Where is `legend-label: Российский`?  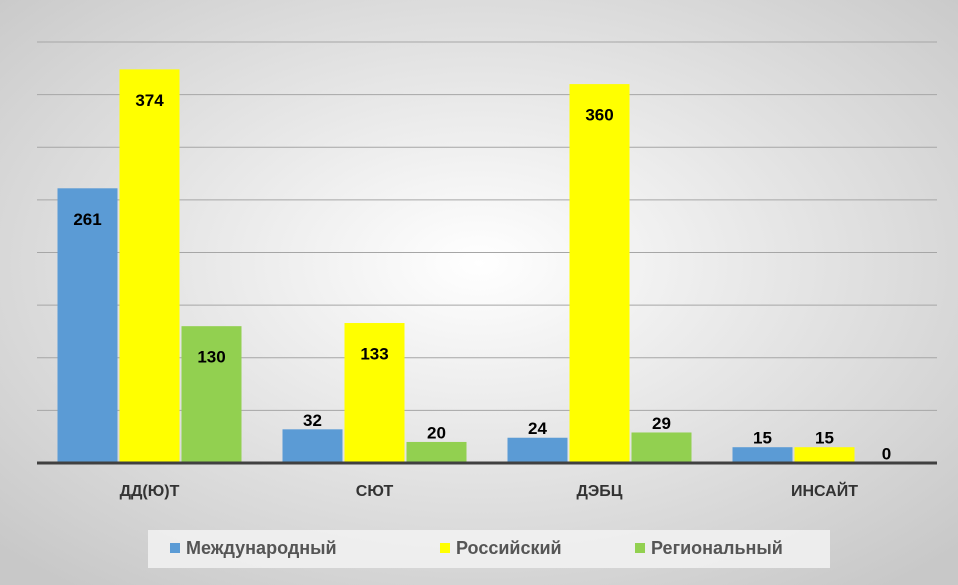
legend-label: Российский is located at coordinates (509, 548).